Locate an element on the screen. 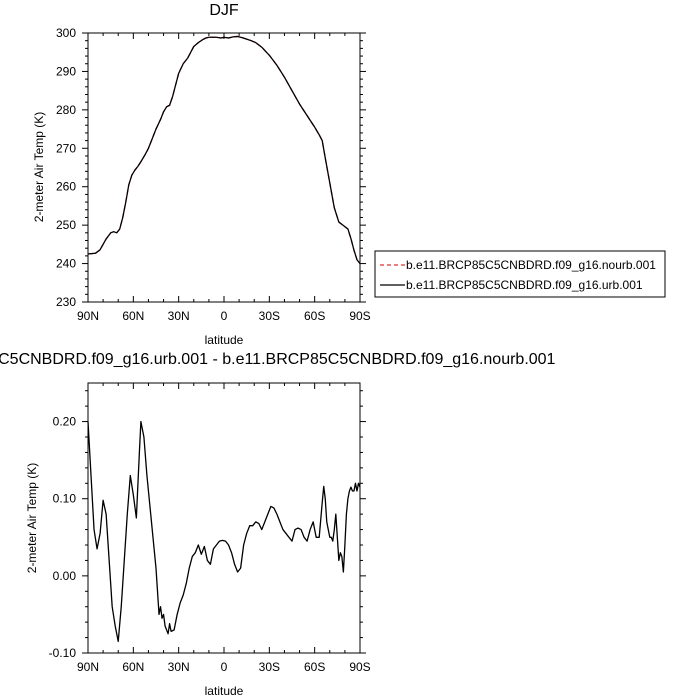 Image resolution: width=700 pixels, height=700 pixels. top-x-tick-label: 30S is located at coordinates (269, 316).